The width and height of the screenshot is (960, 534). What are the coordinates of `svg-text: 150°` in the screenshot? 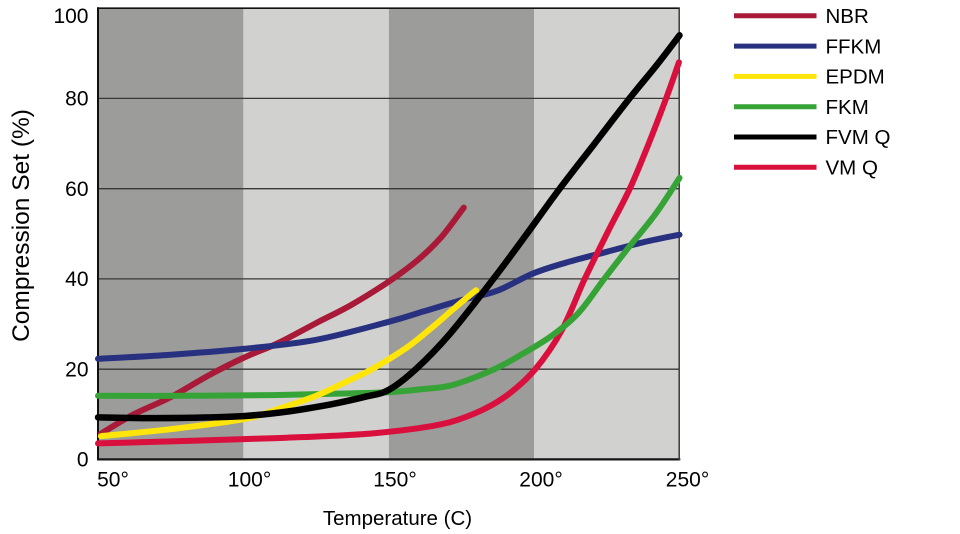 It's located at (394, 480).